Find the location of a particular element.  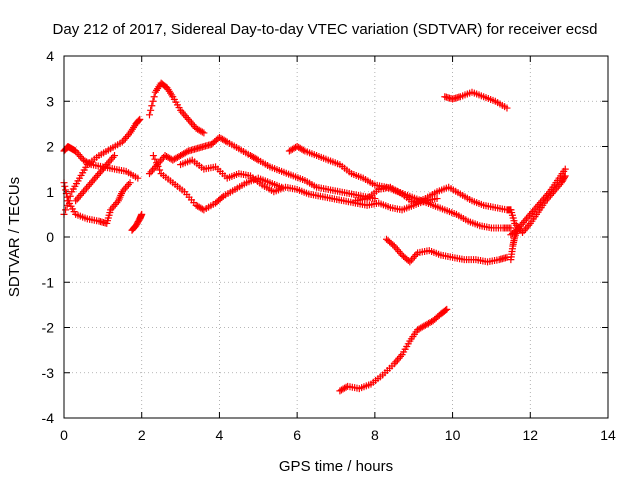

series-arc-a is located at coordinates (101, 162).